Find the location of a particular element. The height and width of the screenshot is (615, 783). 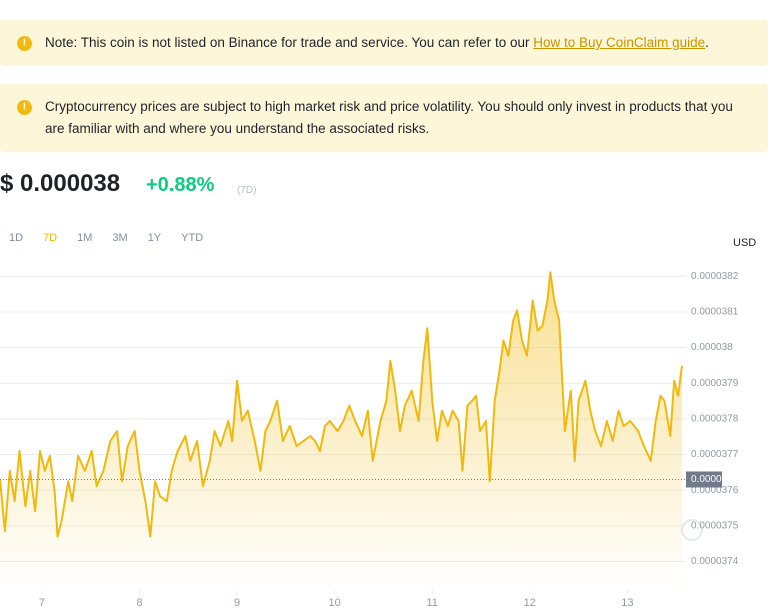

y-tick-label: 0.000038 is located at coordinates (712, 347).